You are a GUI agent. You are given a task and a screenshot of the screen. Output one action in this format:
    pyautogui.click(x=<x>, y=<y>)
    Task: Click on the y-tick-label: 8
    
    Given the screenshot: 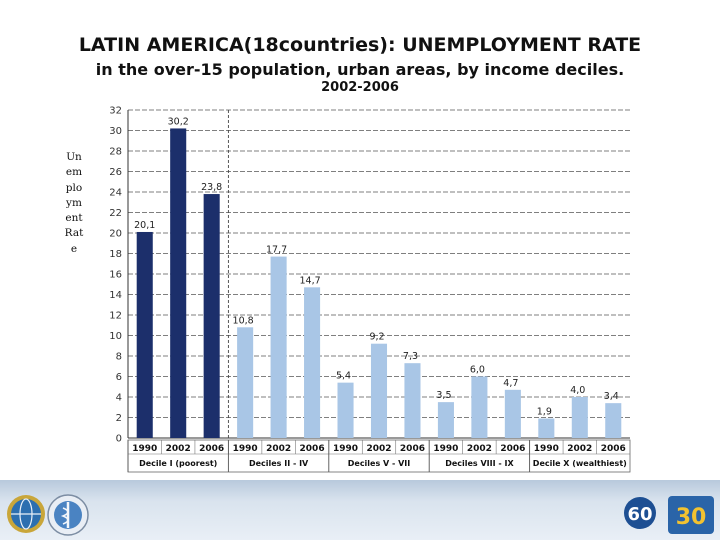 What is the action you would take?
    pyautogui.click(x=119, y=357)
    